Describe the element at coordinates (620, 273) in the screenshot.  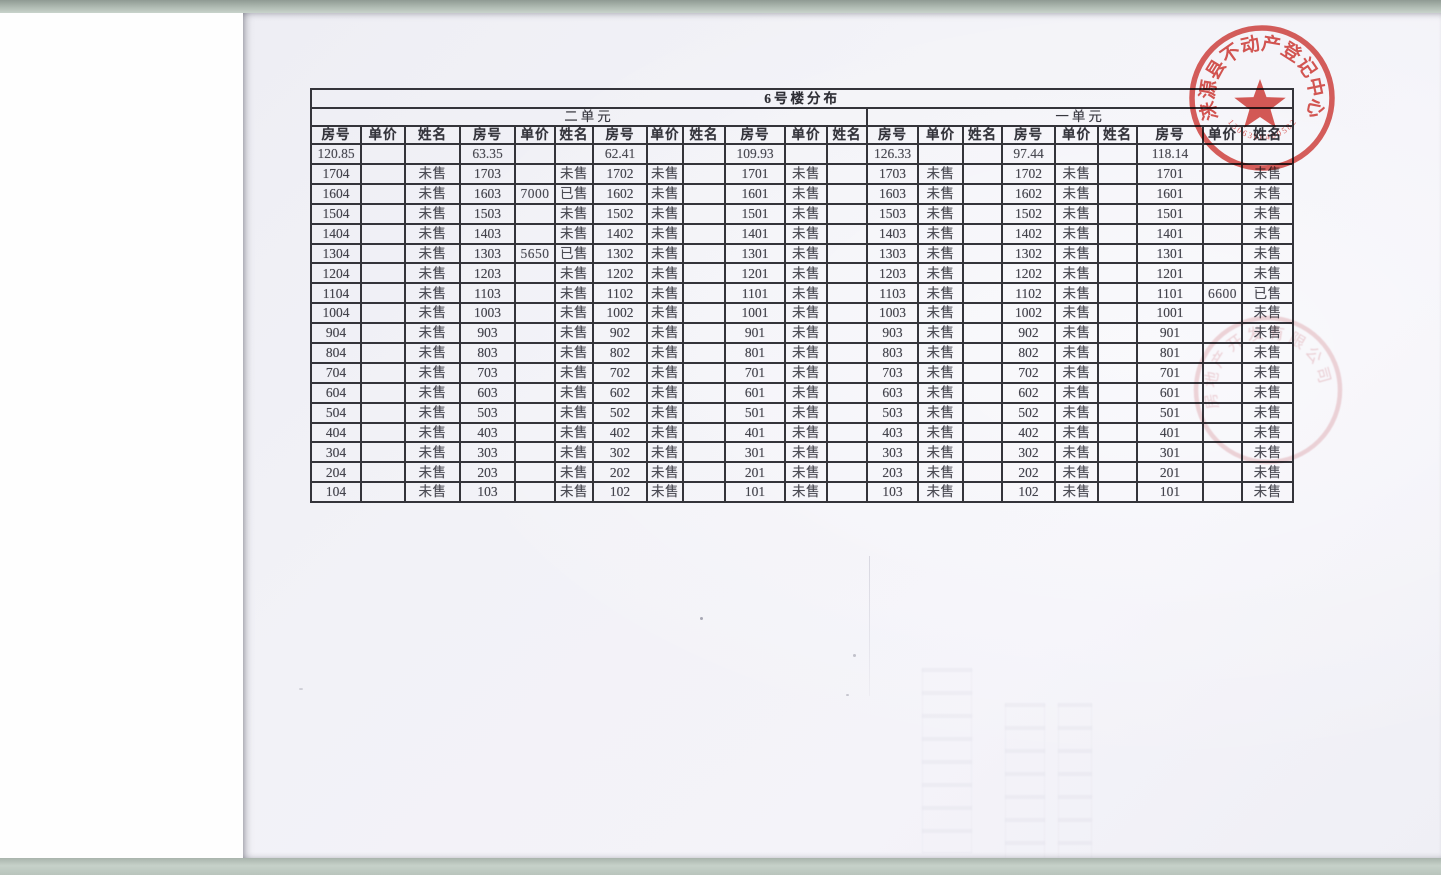
I see `room-number-cell: 1202` at that location.